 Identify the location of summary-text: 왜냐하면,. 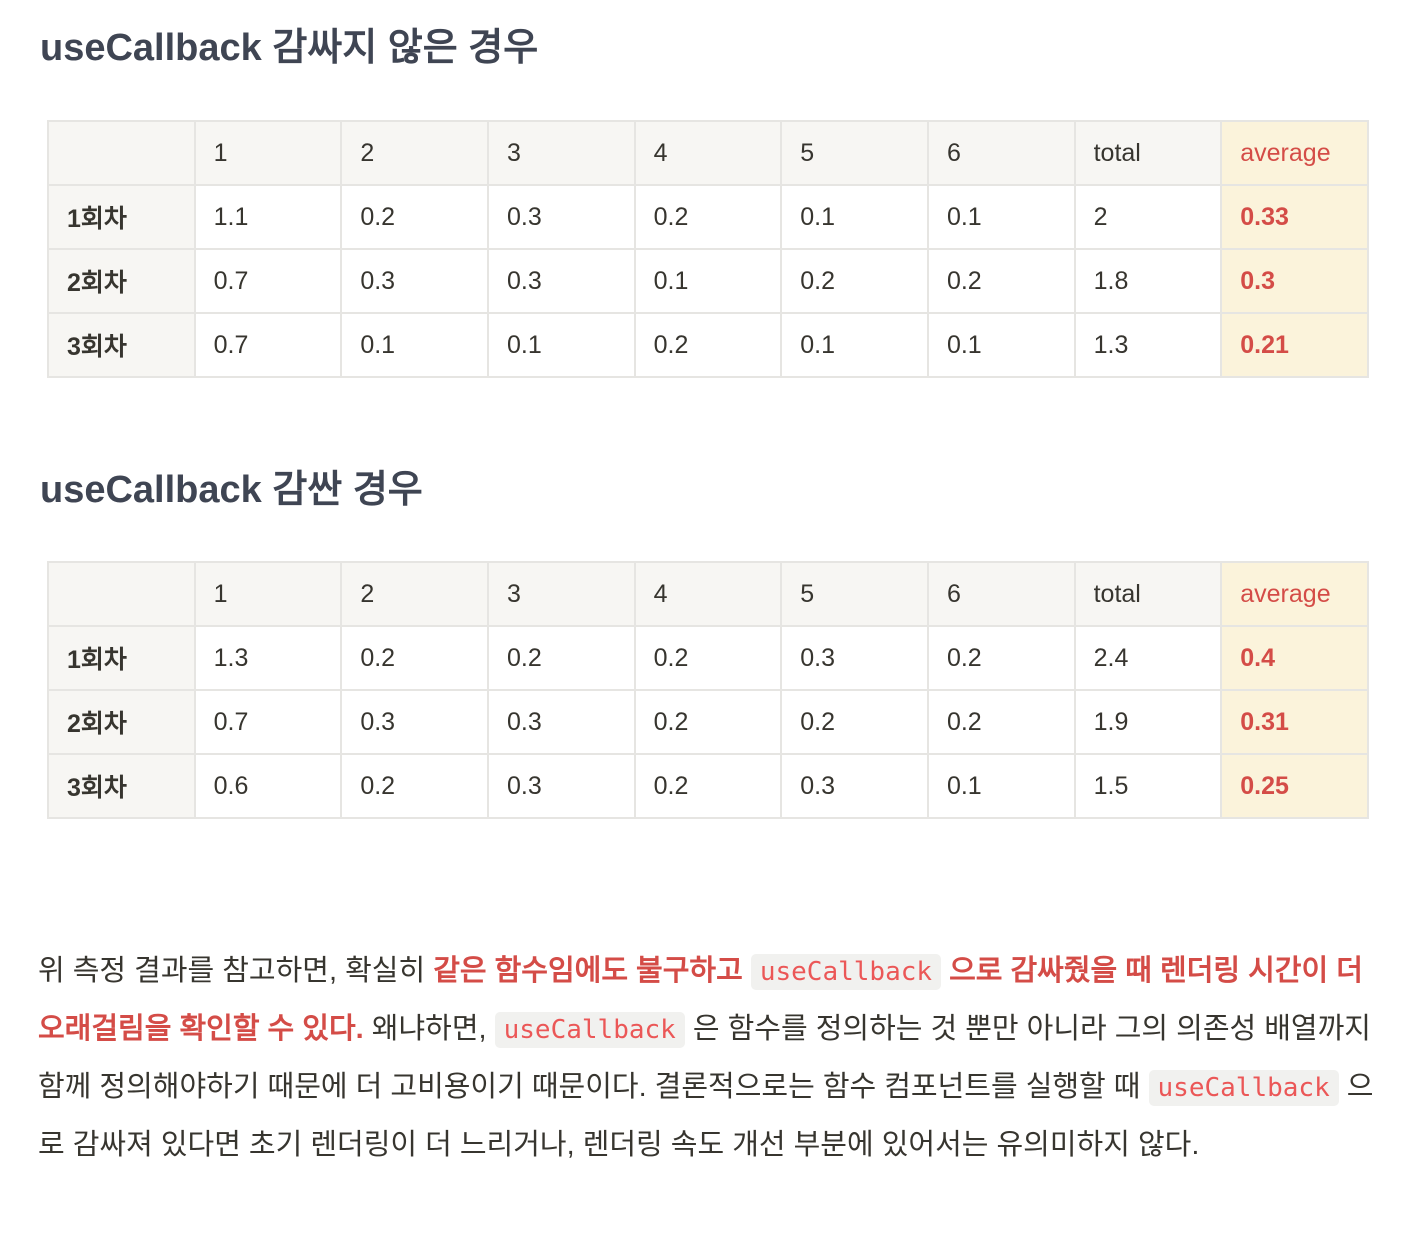
(429, 1029).